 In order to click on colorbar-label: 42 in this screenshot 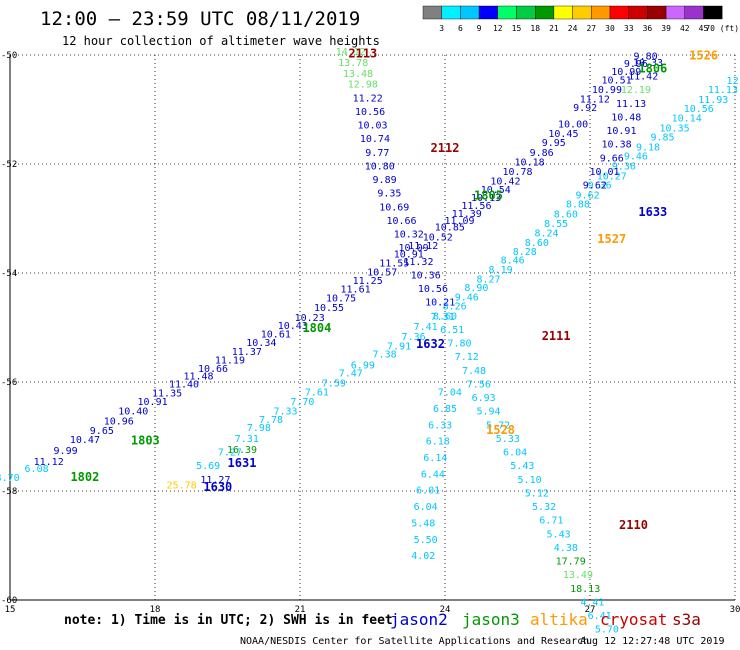, I will do `click(685, 28)`.